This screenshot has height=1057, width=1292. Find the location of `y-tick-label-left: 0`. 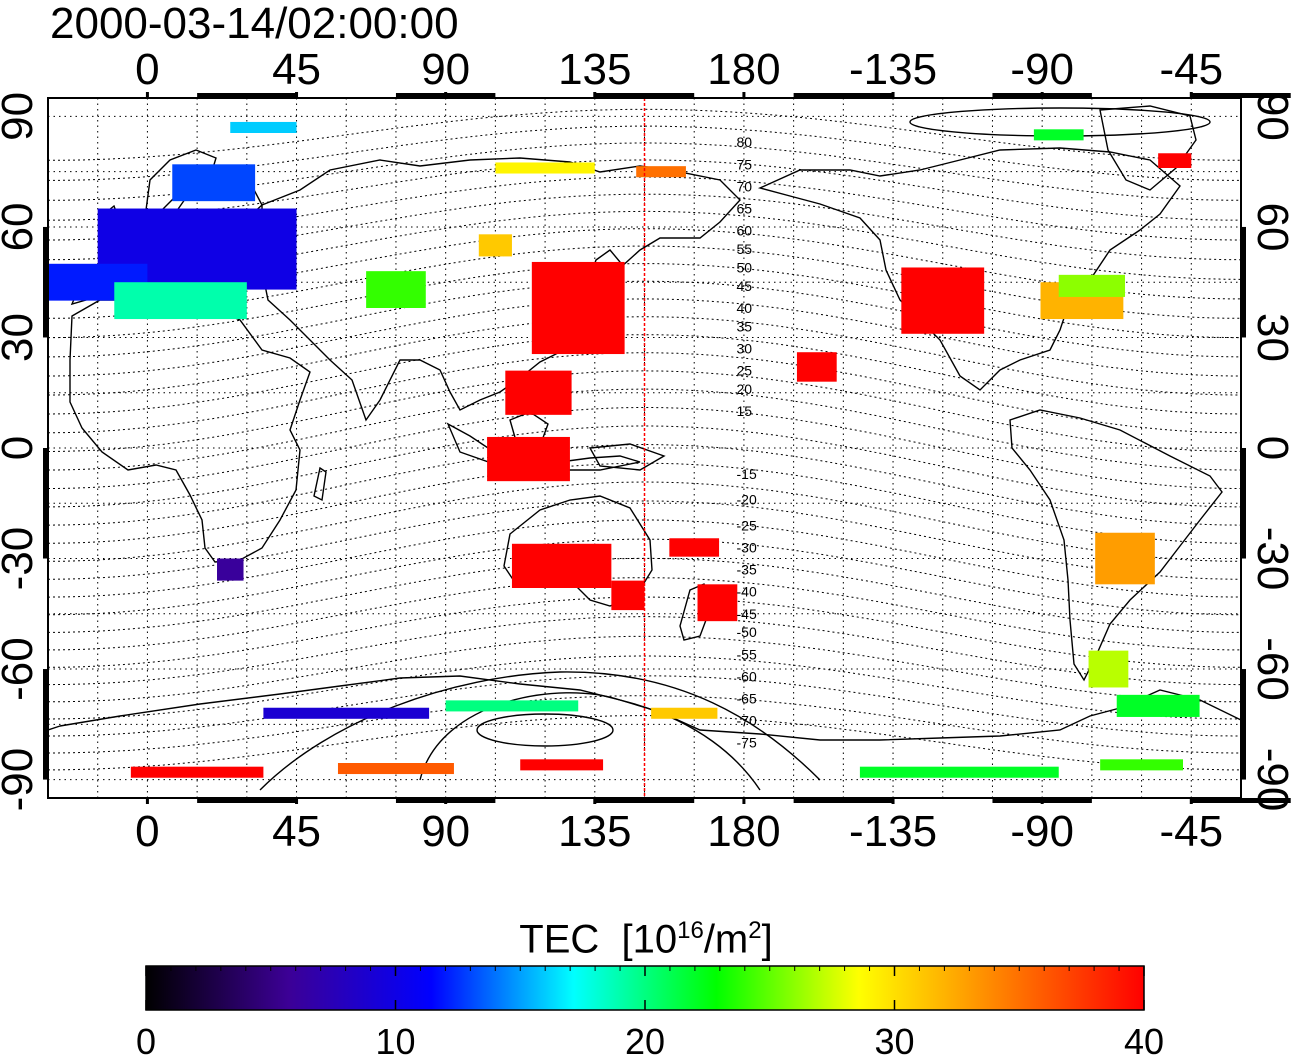

y-tick-label-left: 0 is located at coordinates (21, 448).